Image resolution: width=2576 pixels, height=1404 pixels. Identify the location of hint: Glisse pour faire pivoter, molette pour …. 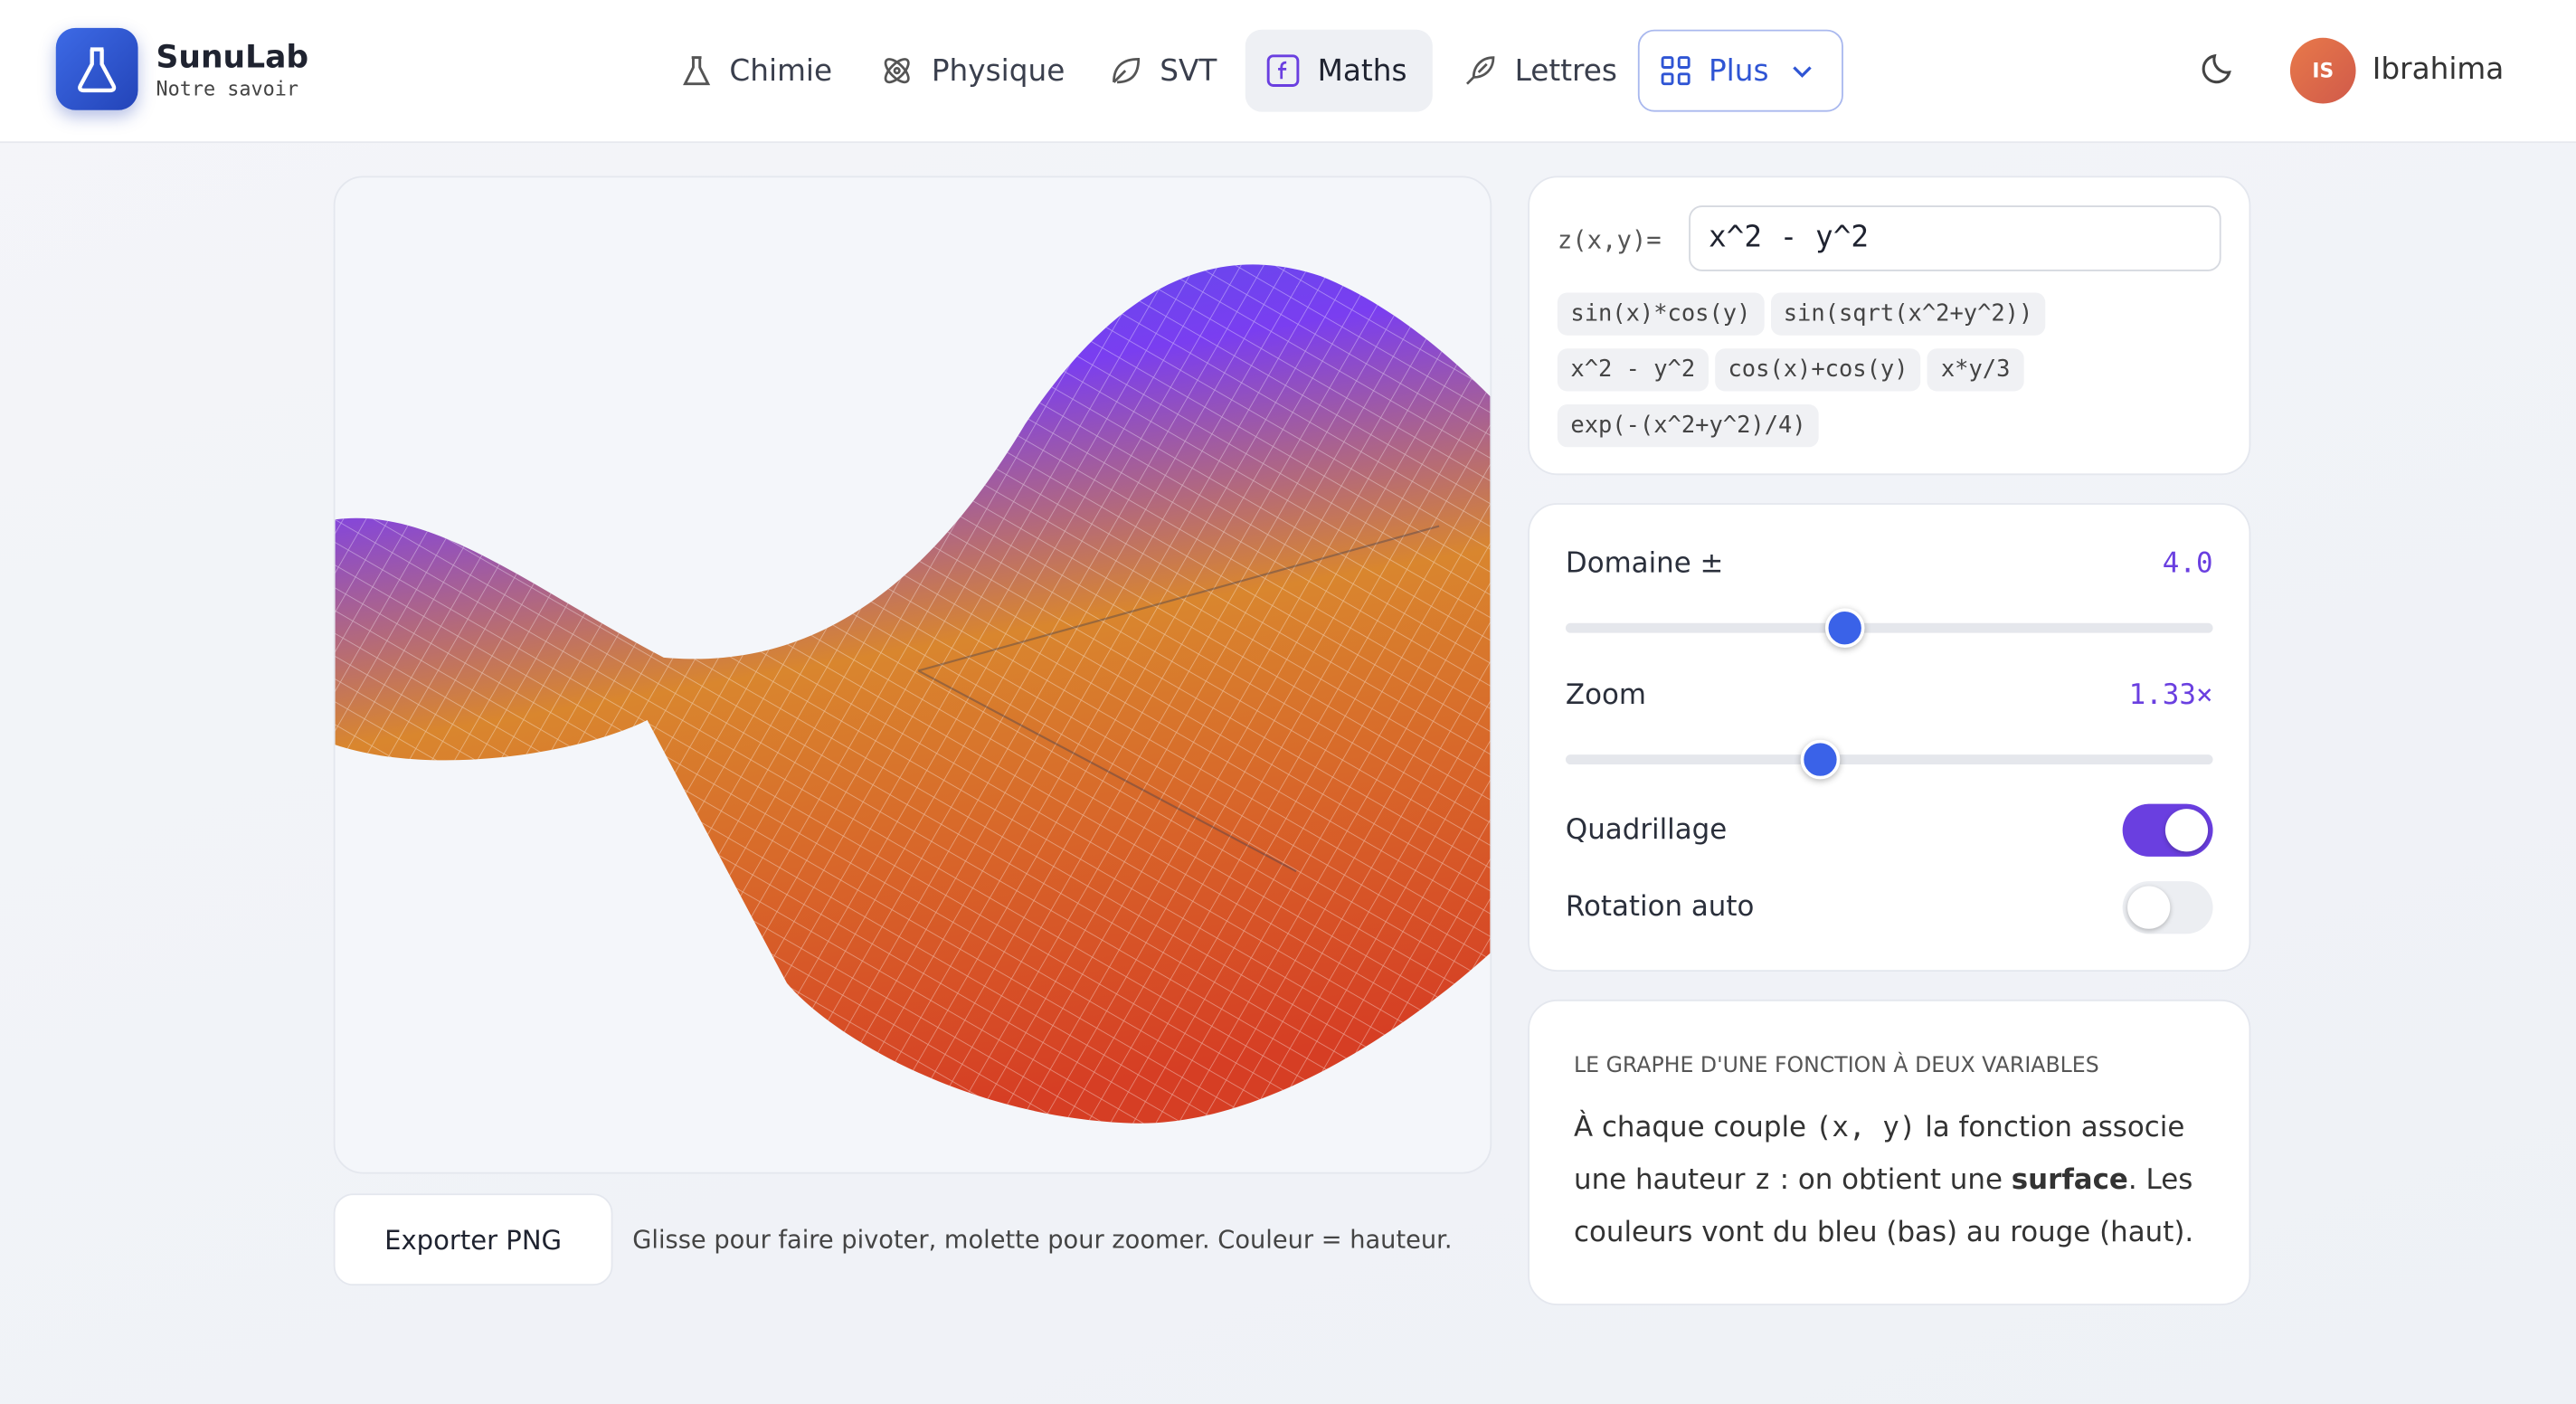
(1042, 1239).